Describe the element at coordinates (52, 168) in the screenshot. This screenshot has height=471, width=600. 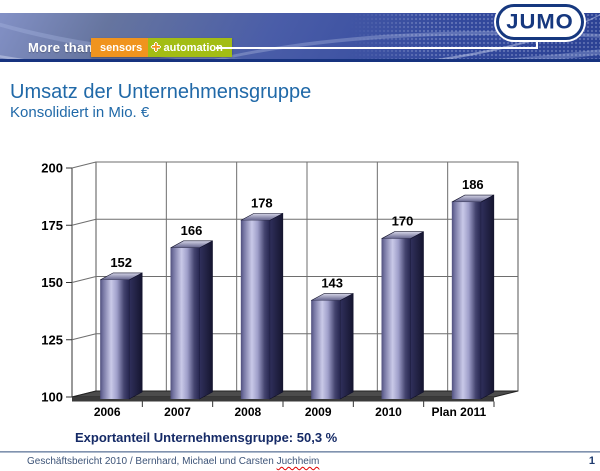
I see `y-tick-label: 200` at that location.